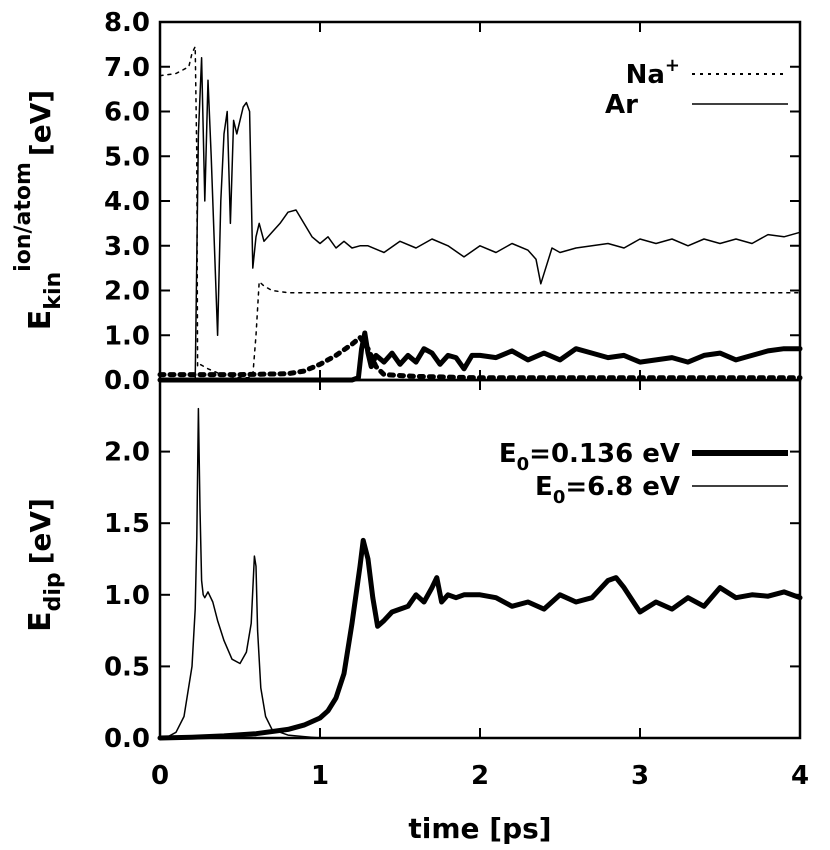  What do you see at coordinates (127, 292) in the screenshot?
I see `top-y-tick-label: 2.0` at bounding box center [127, 292].